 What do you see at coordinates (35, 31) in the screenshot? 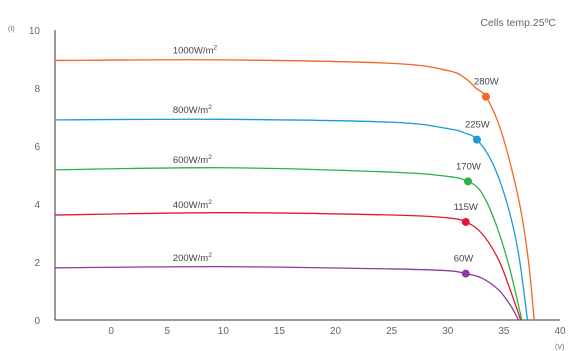
I see `y-tick-label: 10` at bounding box center [35, 31].